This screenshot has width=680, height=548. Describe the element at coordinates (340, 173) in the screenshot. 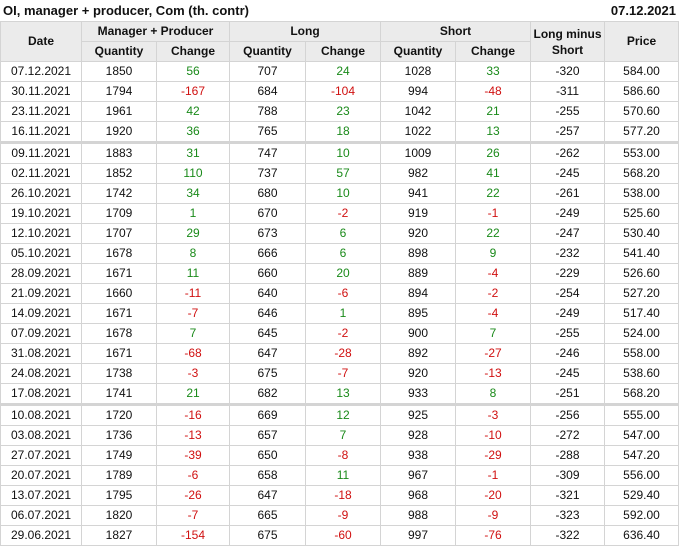

I see `table-row: 02.11.2021 1852 110 737 57 982 41 -245 568.20` at that location.